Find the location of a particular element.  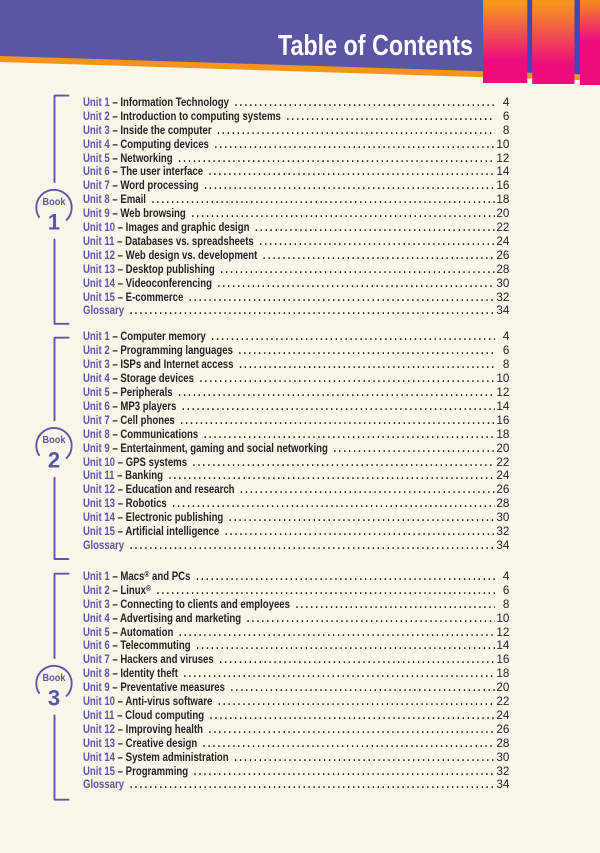

svg-text: 1 is located at coordinates (54, 222).